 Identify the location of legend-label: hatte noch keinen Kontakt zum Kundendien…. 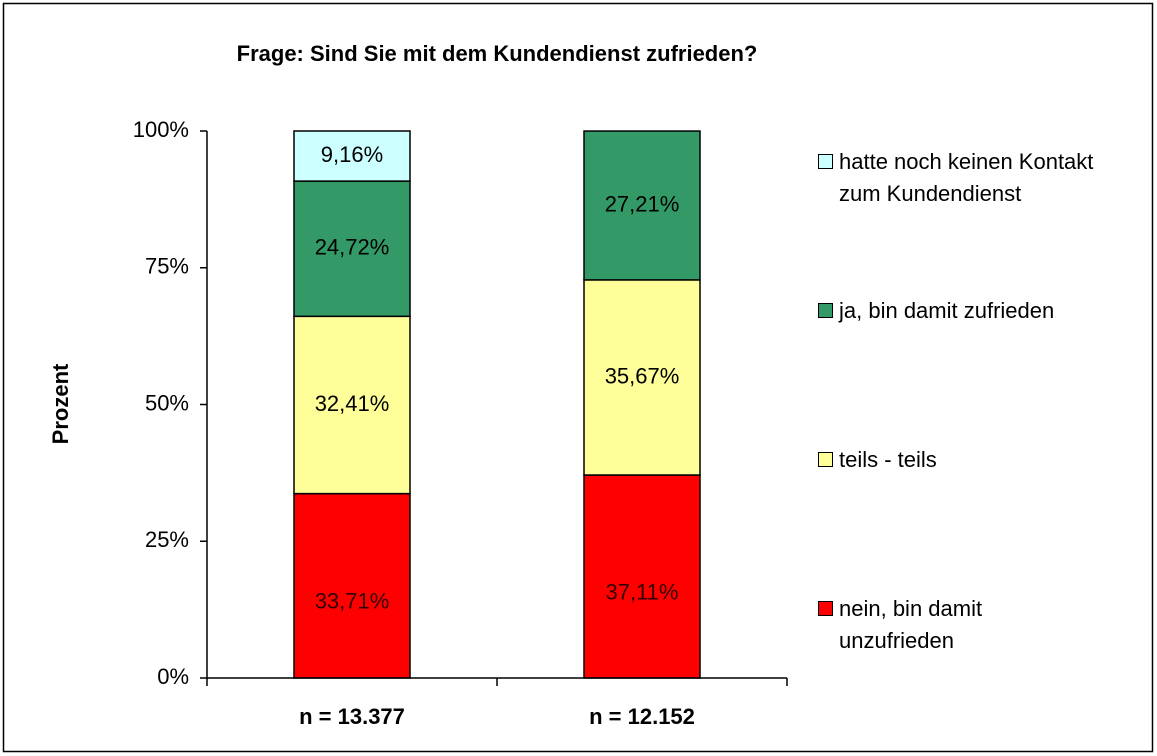
(966, 177).